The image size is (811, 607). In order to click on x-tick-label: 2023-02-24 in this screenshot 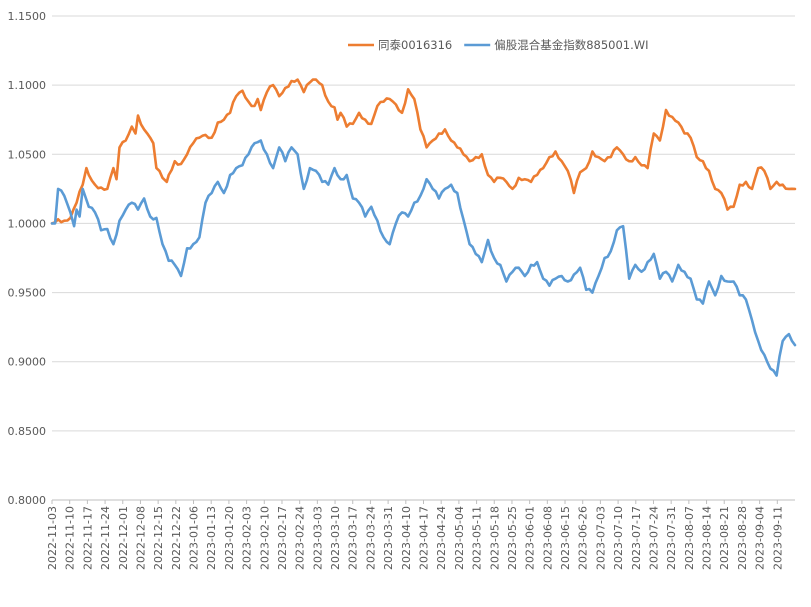, I will do `click(300, 538)`.